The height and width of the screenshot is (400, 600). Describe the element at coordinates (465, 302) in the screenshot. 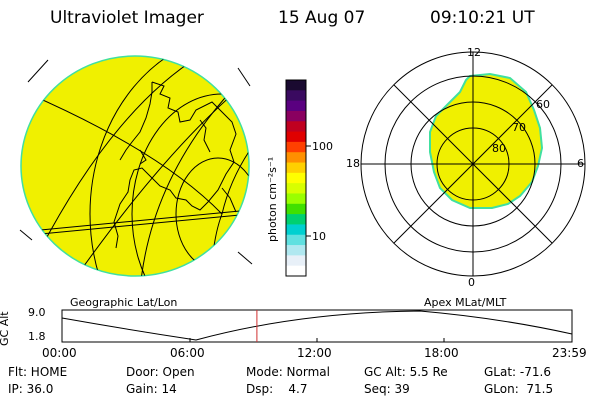

I see `apex-panel-label: Apex MLat/MLT` at that location.